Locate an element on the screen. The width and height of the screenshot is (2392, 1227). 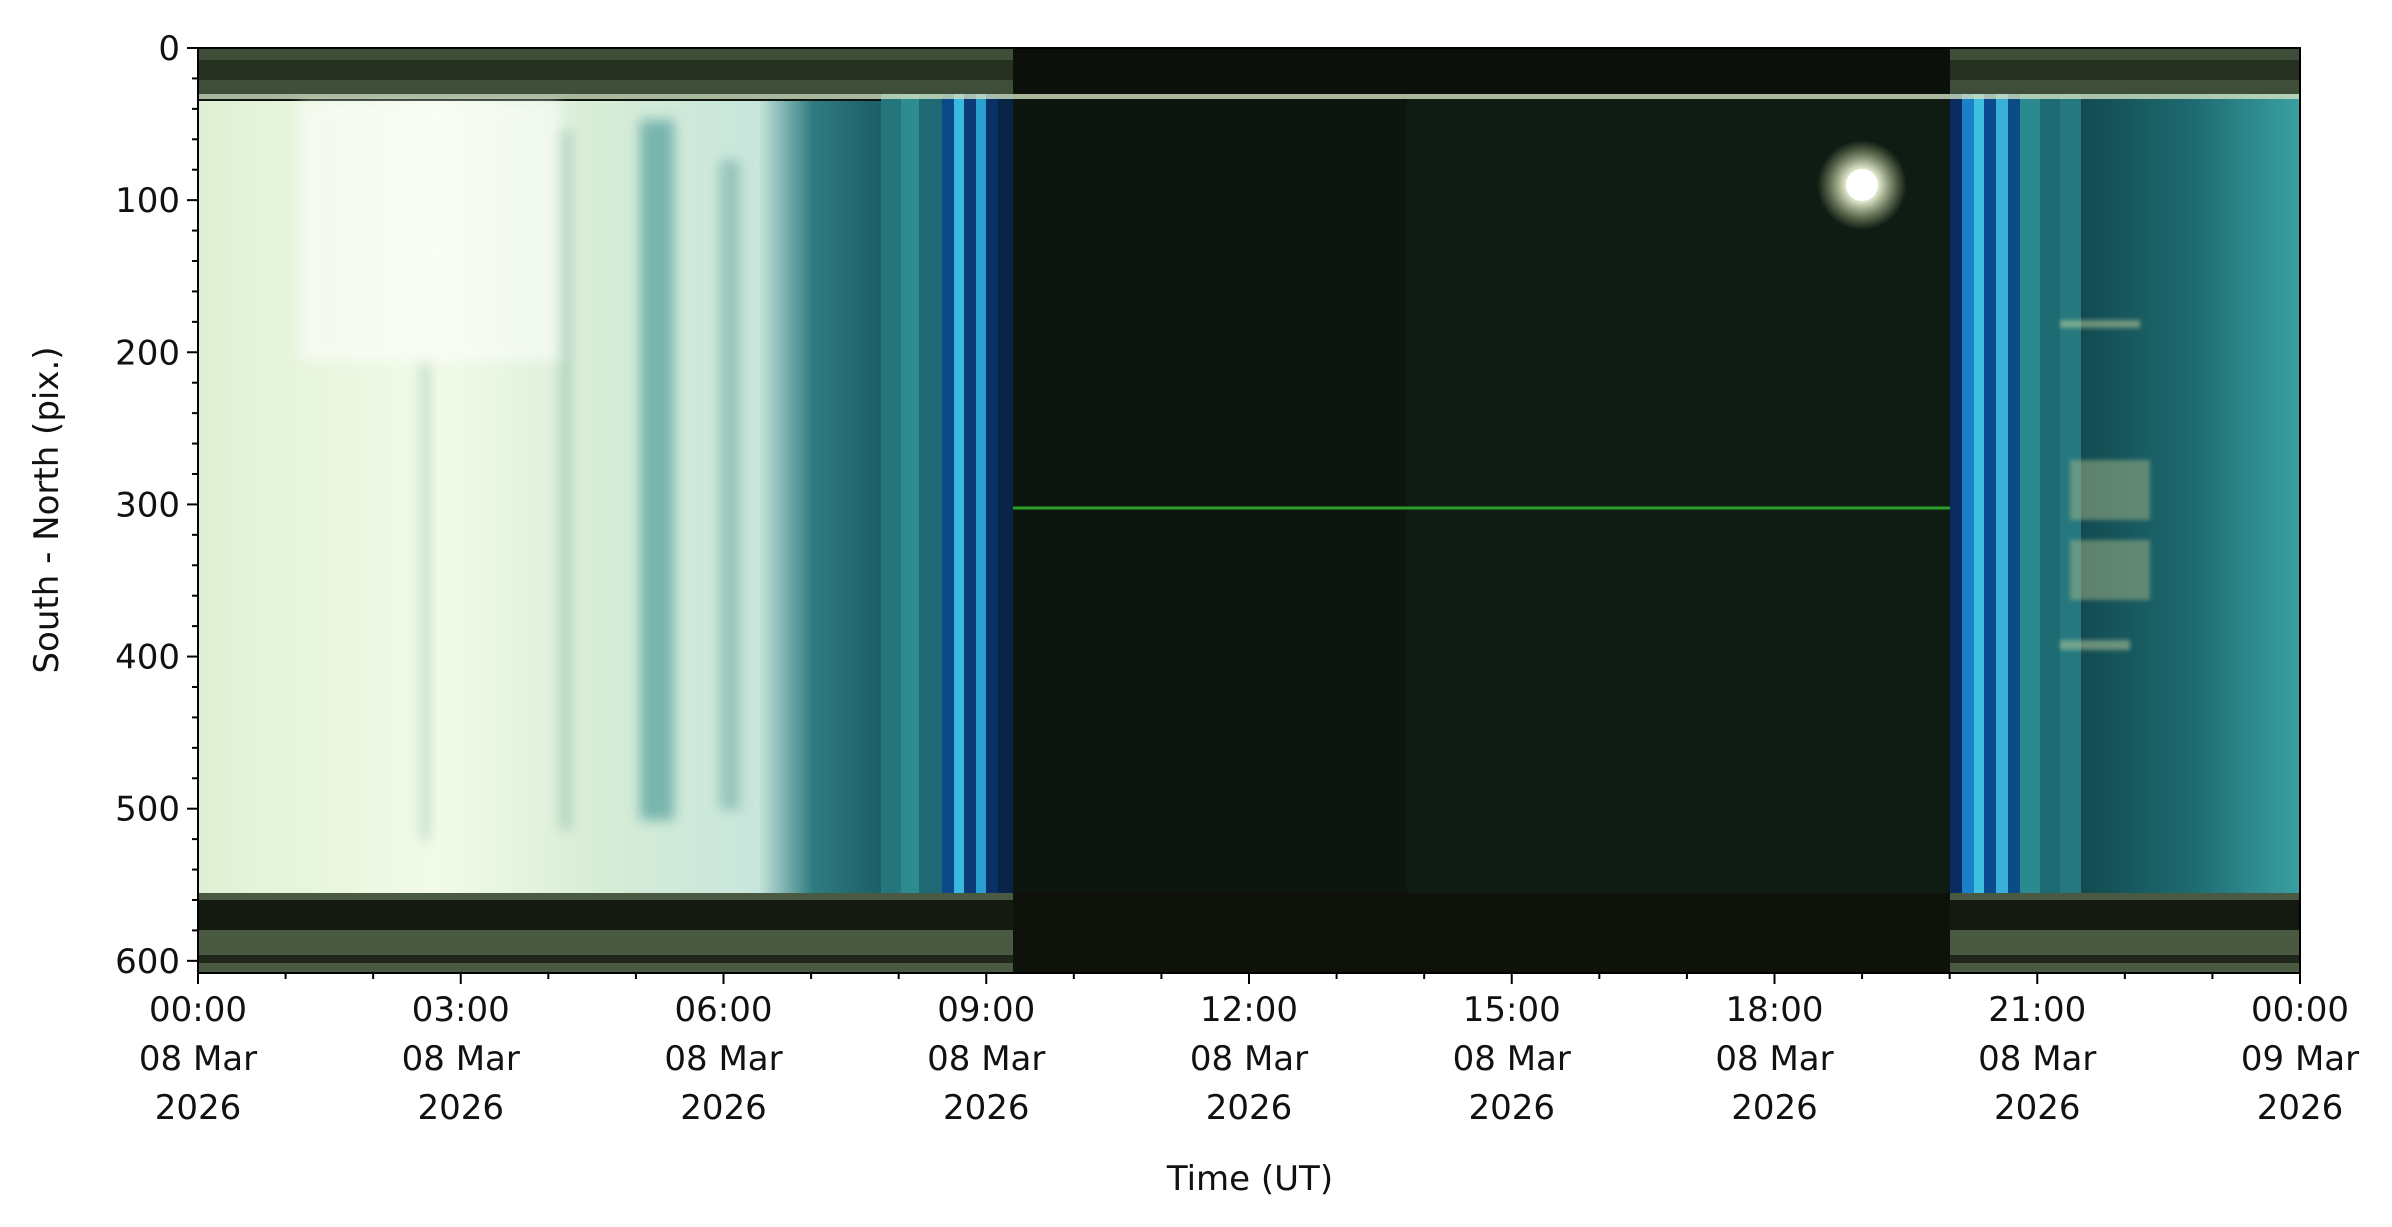
x-tick-label: 12:00 is located at coordinates (1249, 1010).